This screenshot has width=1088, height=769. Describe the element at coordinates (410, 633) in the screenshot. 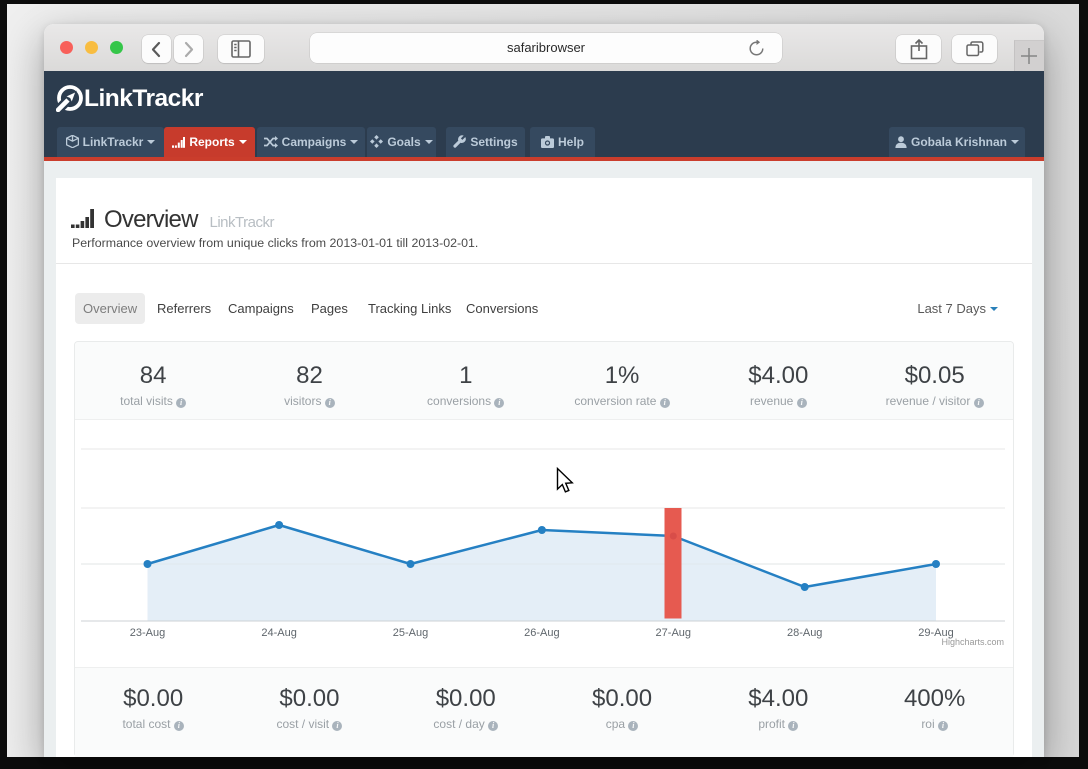

I see `svg-text: 25-Aug` at that location.